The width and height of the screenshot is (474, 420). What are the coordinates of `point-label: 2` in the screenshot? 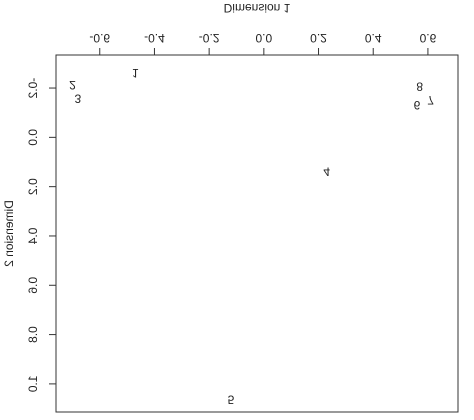 It's located at (72, 85).